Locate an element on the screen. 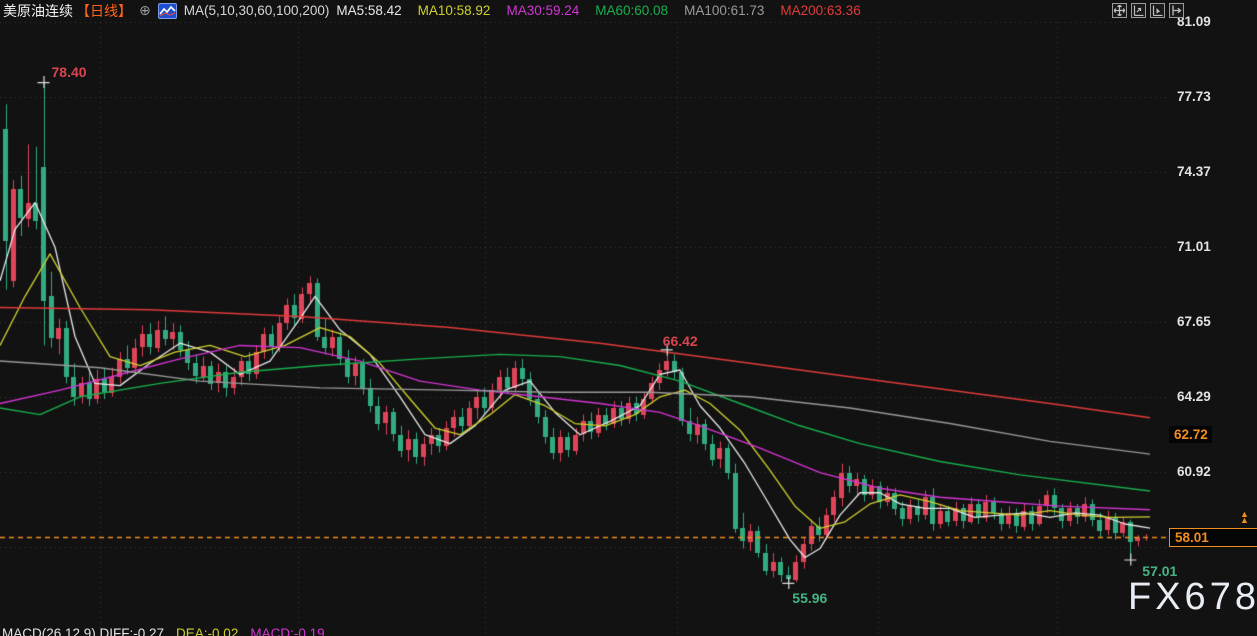 The image size is (1257, 636). price-annotation-55.96: 55.96 is located at coordinates (810, 597).